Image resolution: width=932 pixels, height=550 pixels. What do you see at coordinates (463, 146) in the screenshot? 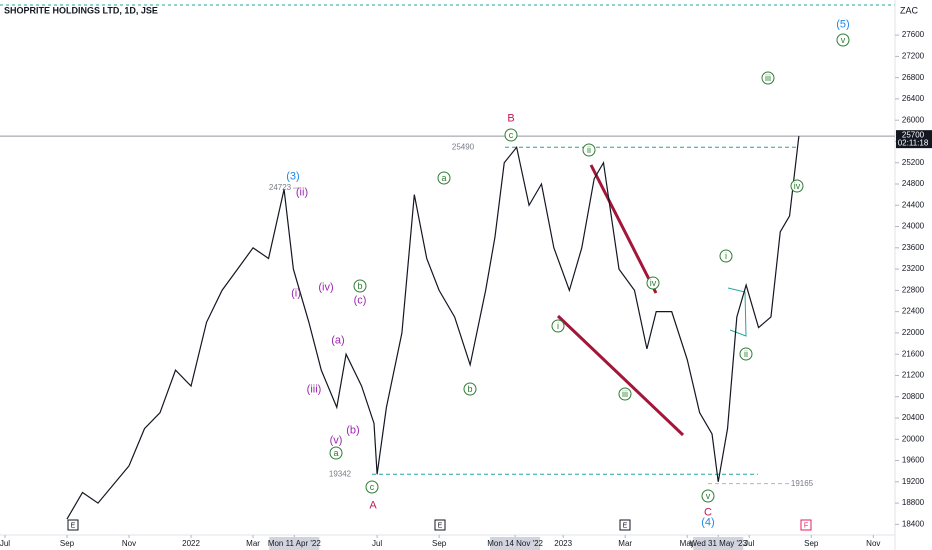
I see `level-label: 25490` at bounding box center [463, 146].